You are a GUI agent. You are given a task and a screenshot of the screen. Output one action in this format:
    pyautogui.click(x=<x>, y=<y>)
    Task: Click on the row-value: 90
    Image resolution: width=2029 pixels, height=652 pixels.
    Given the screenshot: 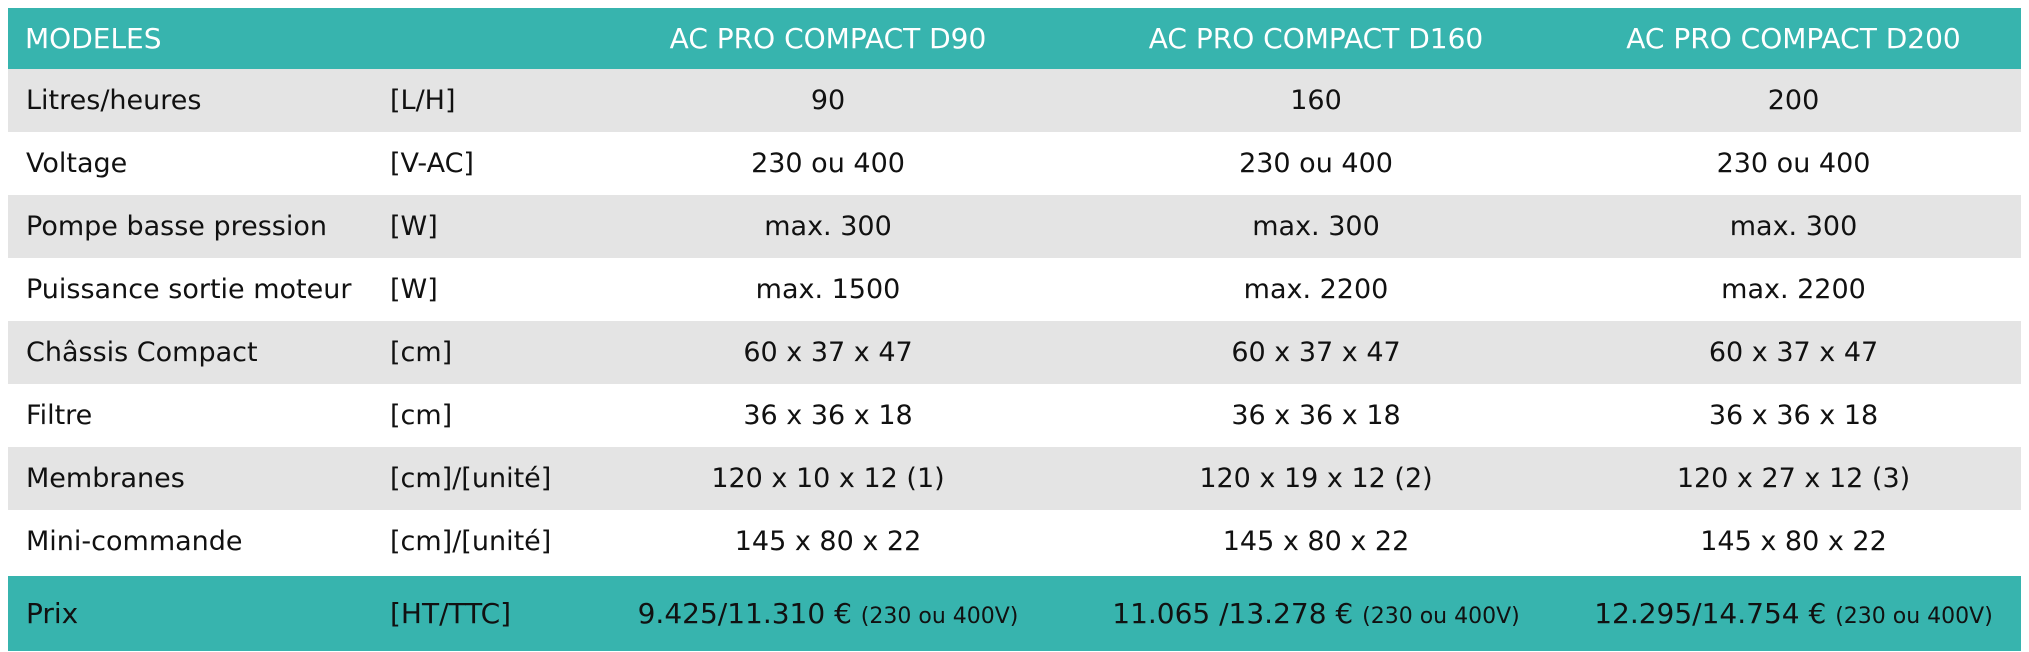 What is the action you would take?
    pyautogui.click(x=828, y=100)
    